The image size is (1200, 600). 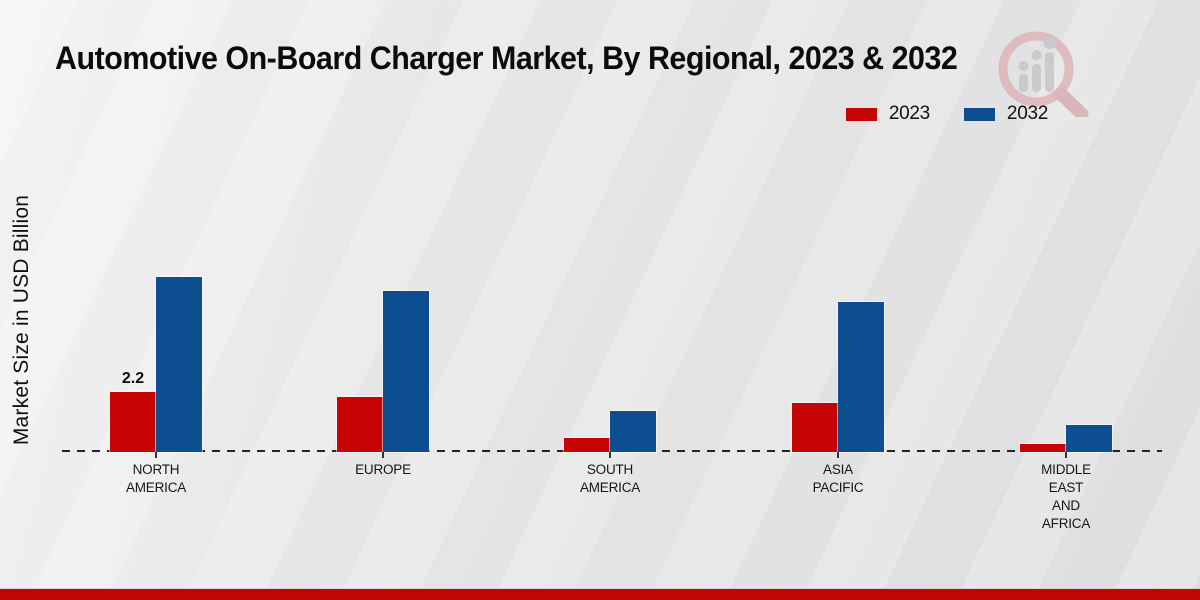 I want to click on axis-tick-north-america, so click(x=156, y=455).